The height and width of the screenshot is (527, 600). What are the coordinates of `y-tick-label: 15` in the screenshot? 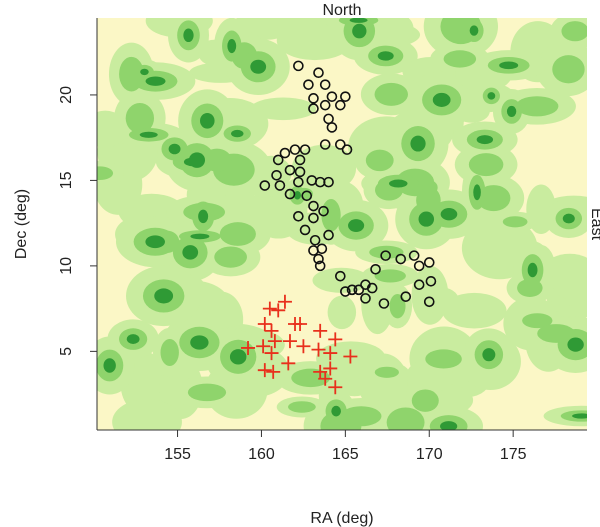 It's located at (66, 180).